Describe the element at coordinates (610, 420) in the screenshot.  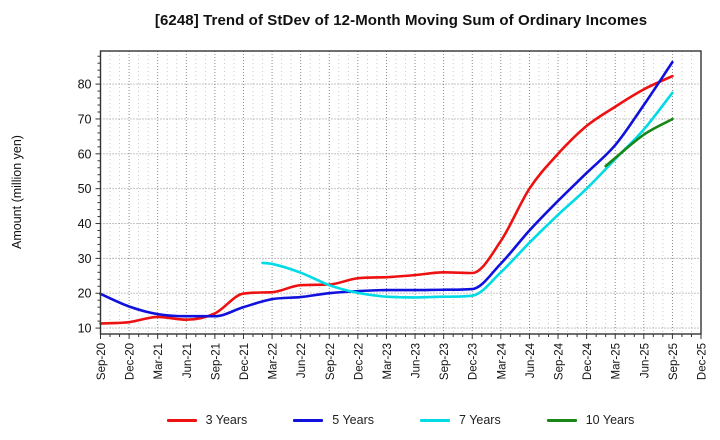
I see `legend-label: 10 Years` at that location.